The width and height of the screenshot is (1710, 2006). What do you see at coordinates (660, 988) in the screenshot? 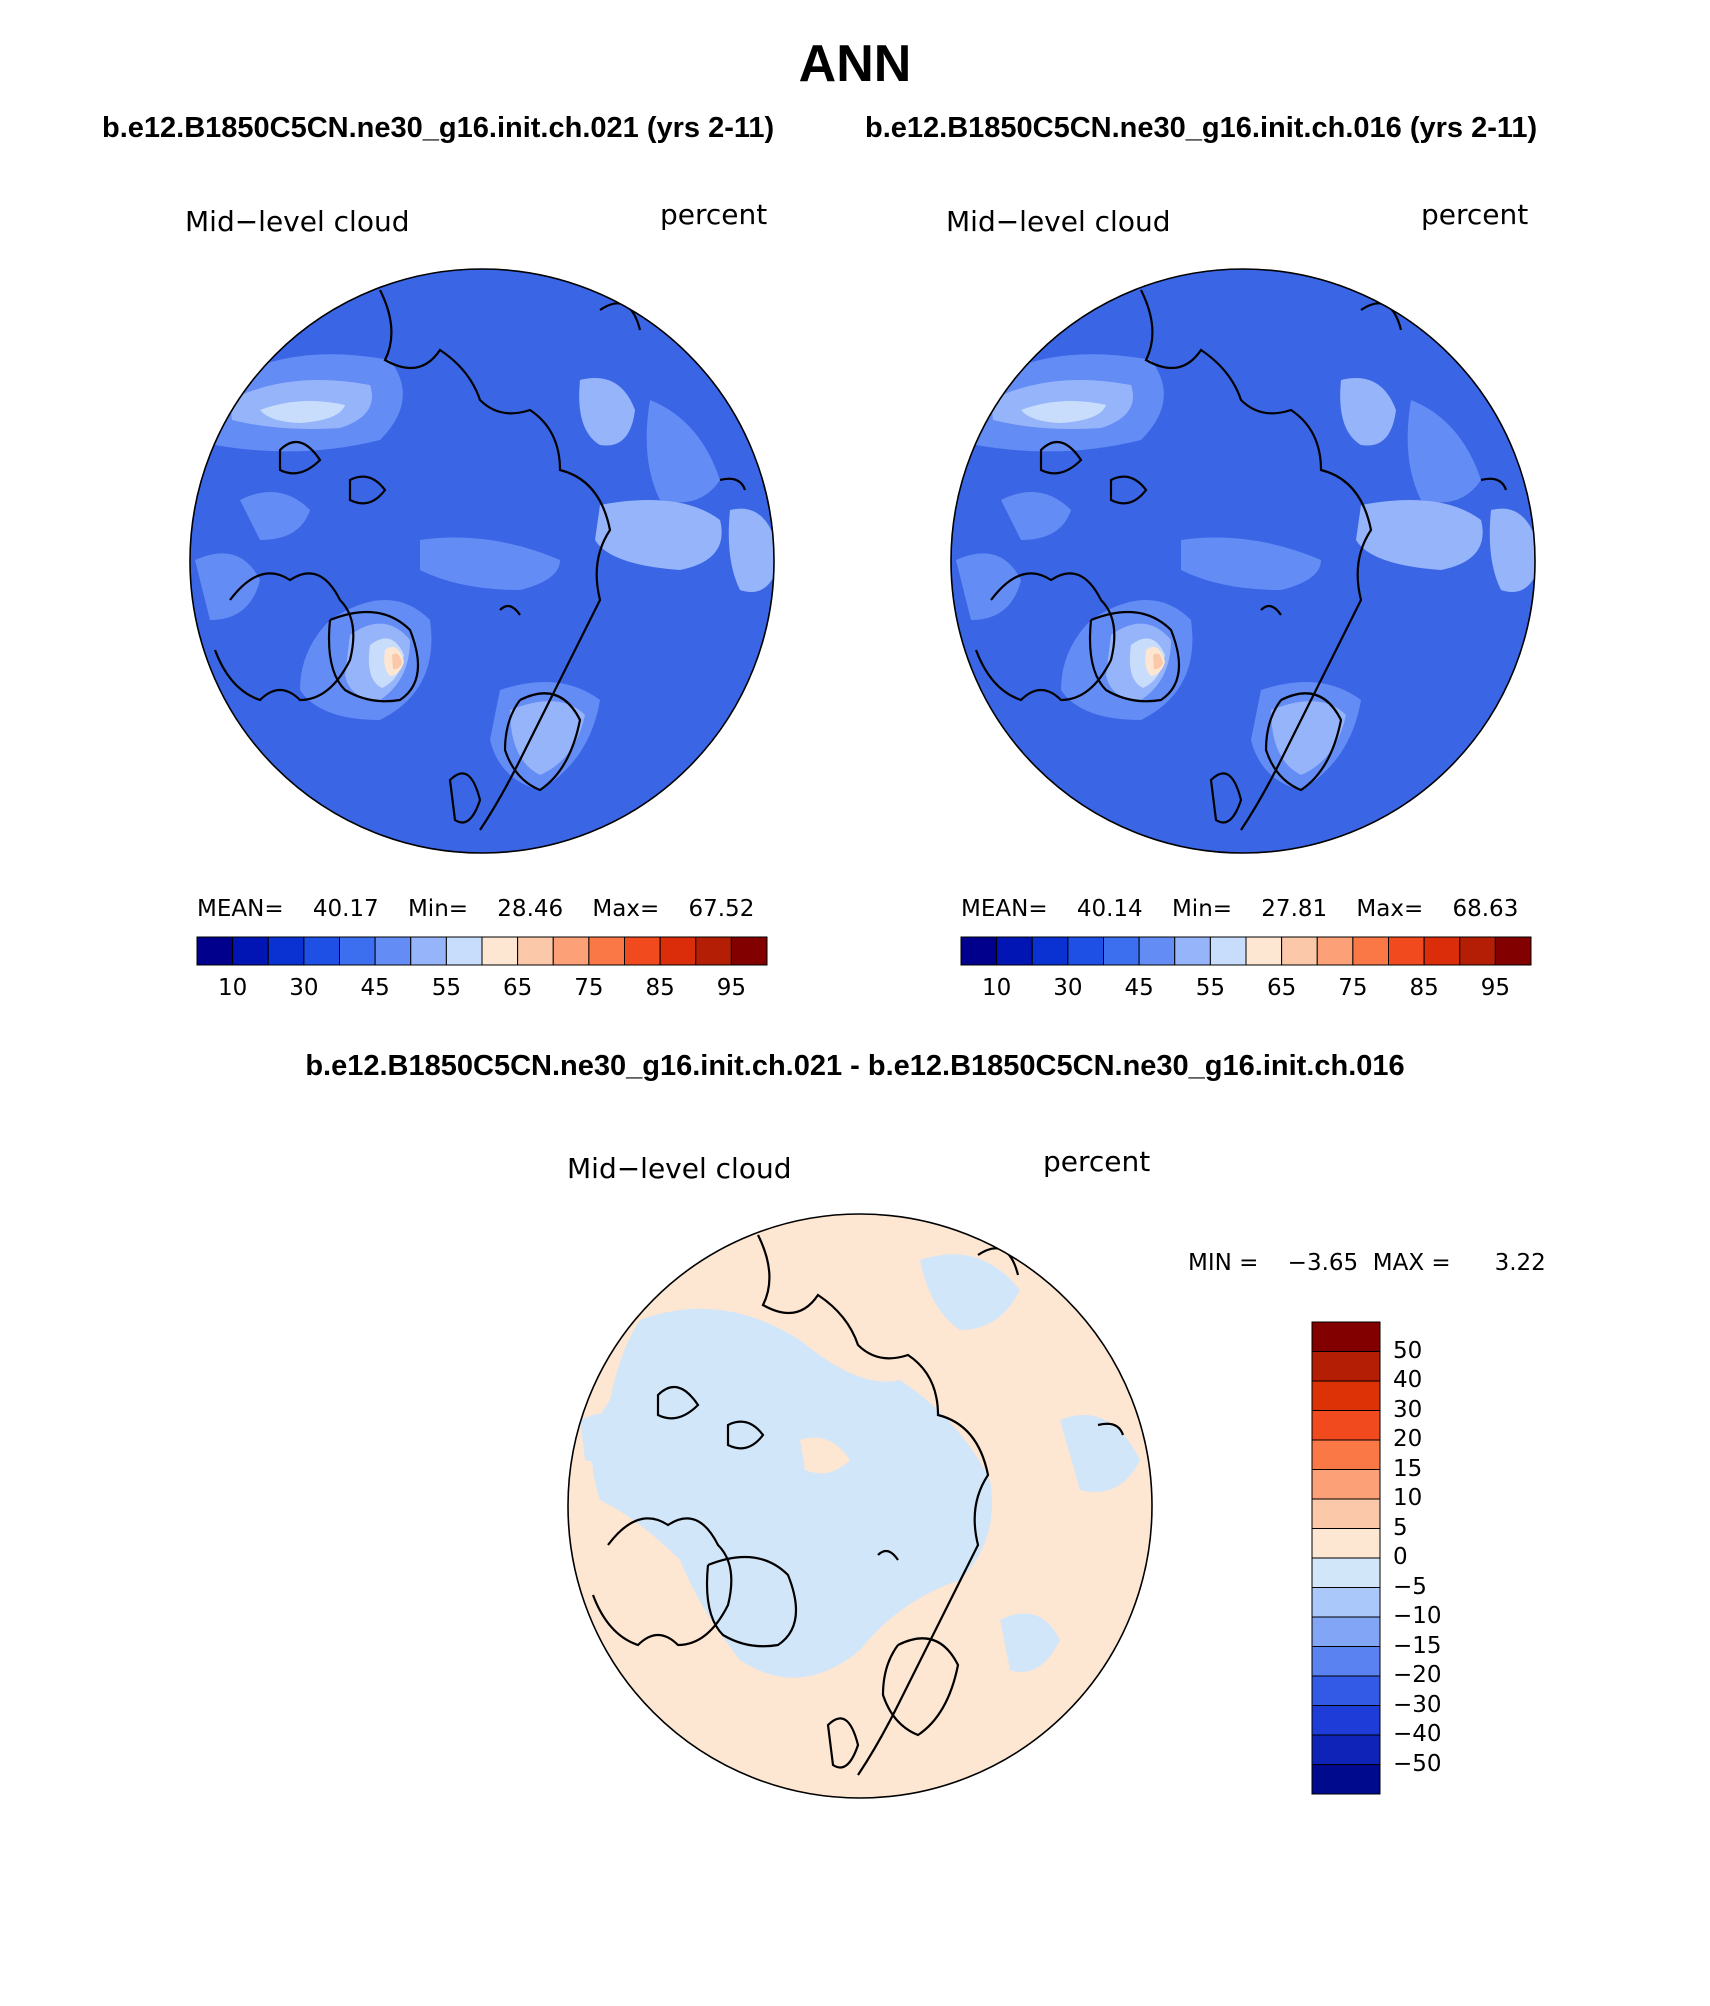
I see `panel1-colorbar-tick-label: 85` at bounding box center [660, 988].